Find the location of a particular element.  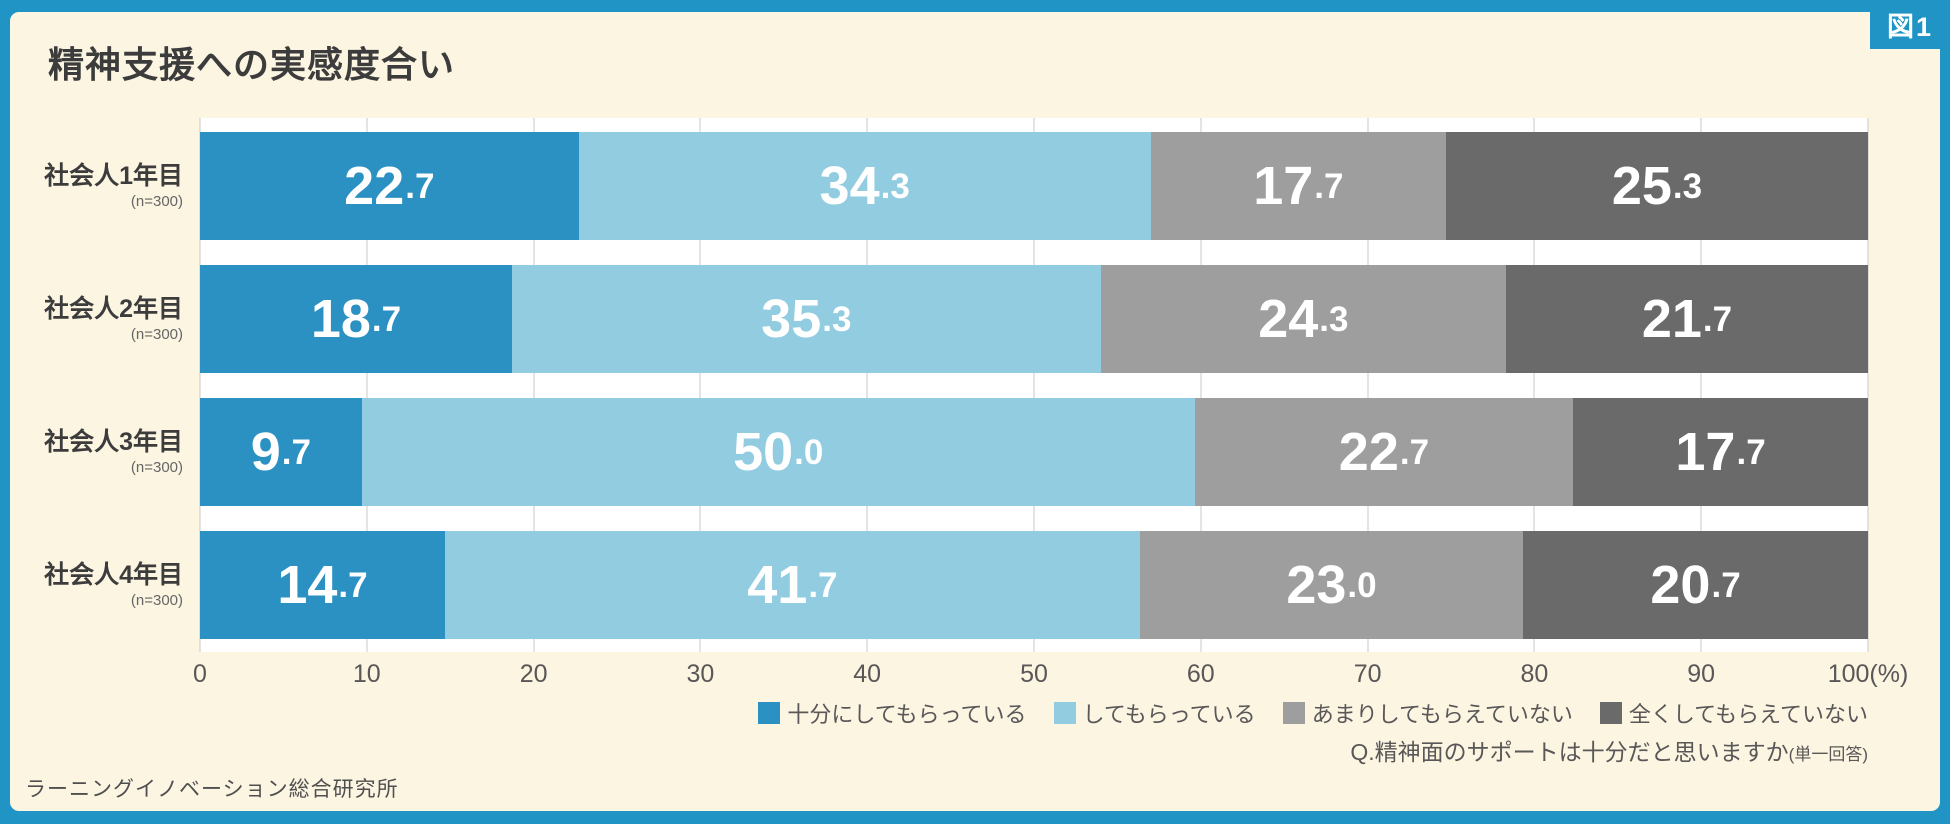

bar-segment: 41.7 is located at coordinates (792, 585).